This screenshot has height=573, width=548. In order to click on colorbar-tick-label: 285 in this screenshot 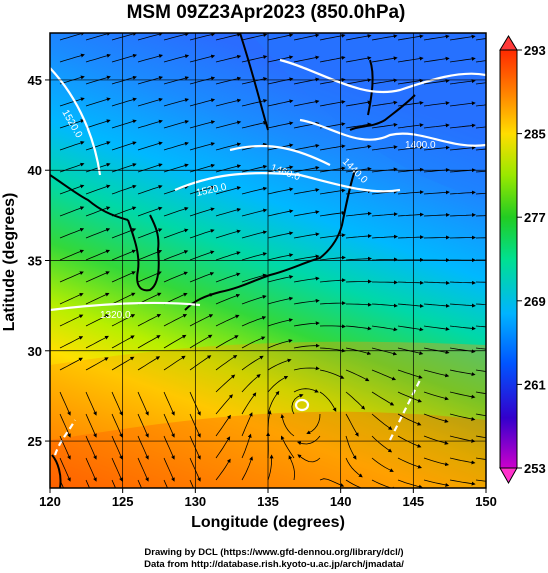, I will do `click(535, 134)`.